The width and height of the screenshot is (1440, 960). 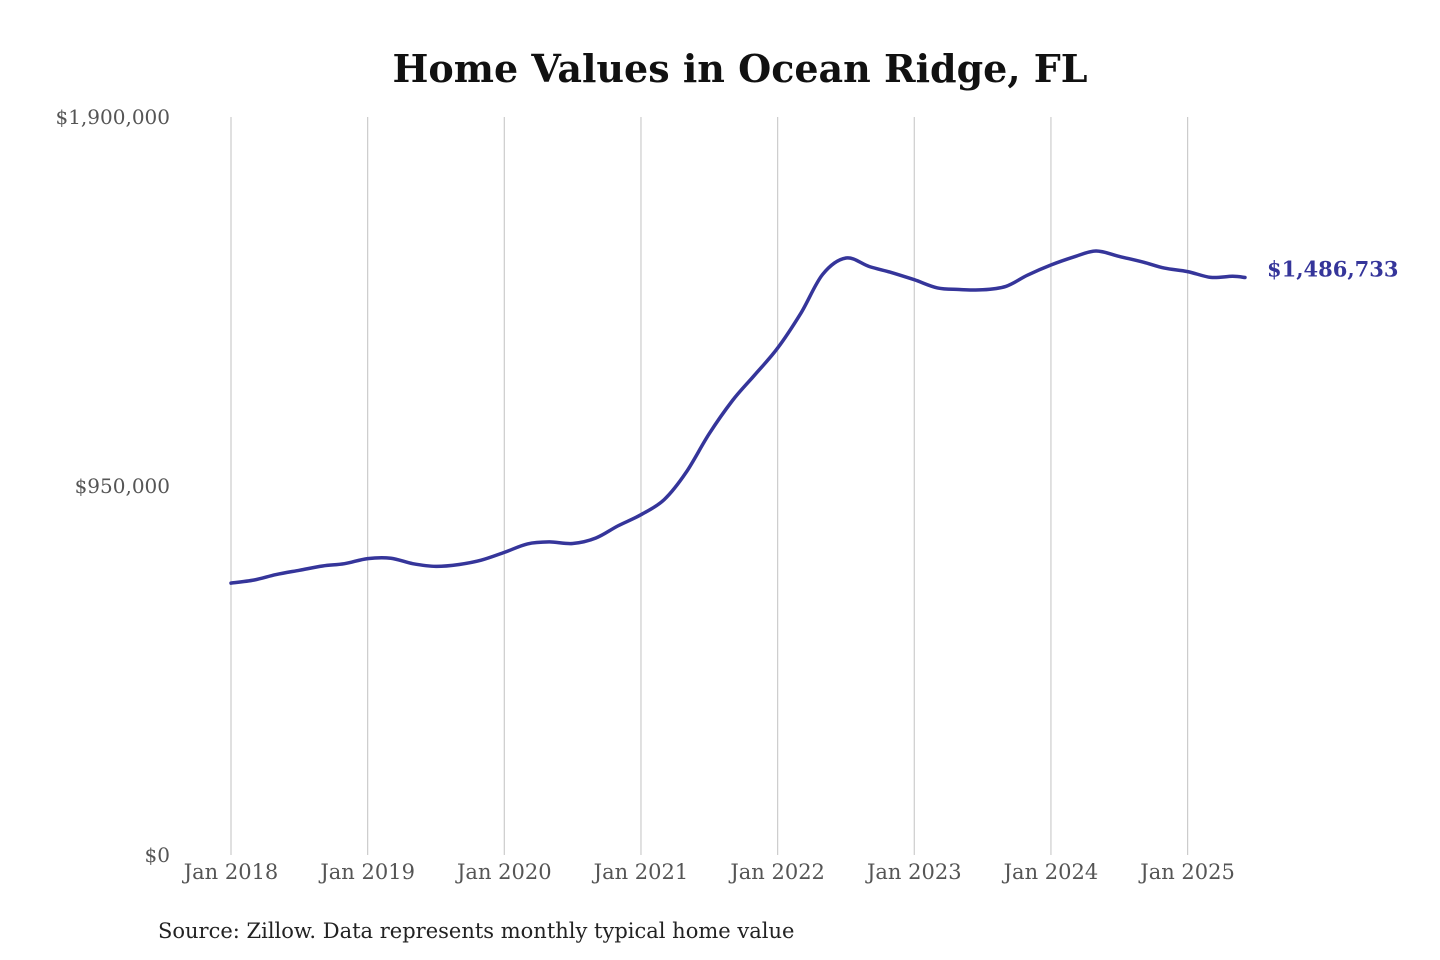 I want to click on last-value-label: $1,486,733, so click(x=1333, y=269).